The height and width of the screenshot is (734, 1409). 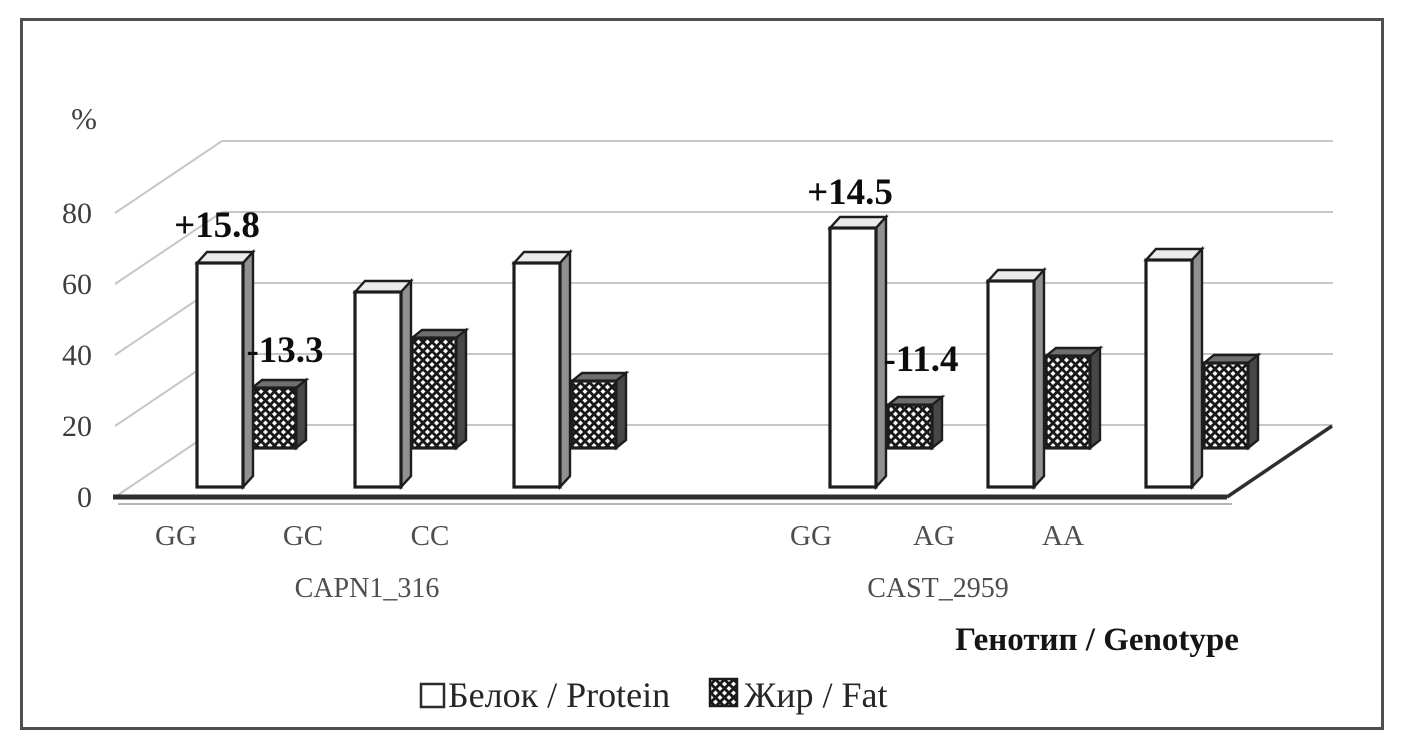 I want to click on y-tick-label: 80, so click(x=77, y=213).